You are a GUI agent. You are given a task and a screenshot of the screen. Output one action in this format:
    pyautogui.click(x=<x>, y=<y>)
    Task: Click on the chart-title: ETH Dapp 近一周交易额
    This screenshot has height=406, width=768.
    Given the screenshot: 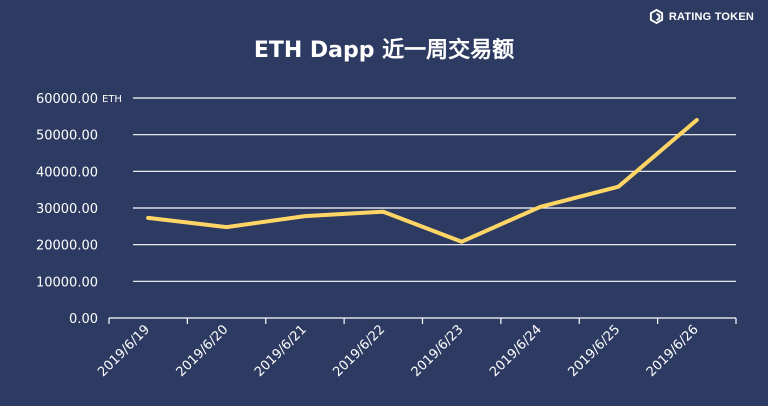 What is the action you would take?
    pyautogui.click(x=384, y=50)
    